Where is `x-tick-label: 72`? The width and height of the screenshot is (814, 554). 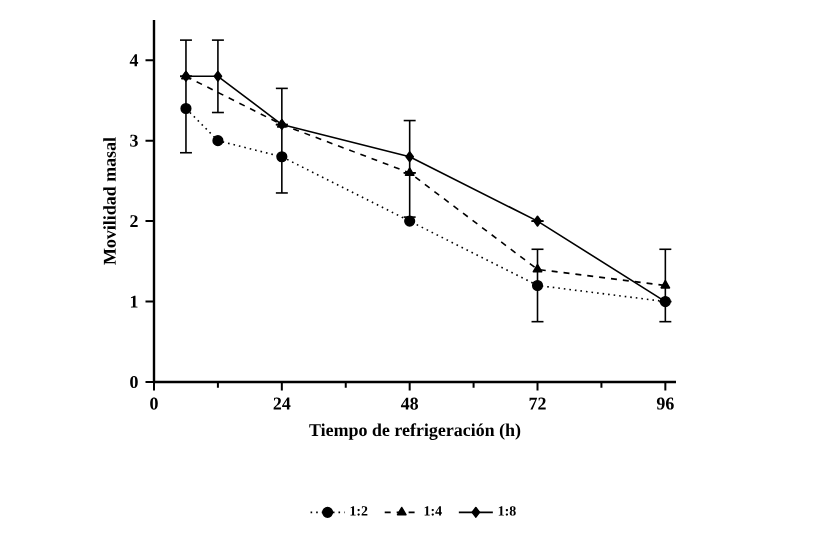
x-tick-label: 72 is located at coordinates (537, 403).